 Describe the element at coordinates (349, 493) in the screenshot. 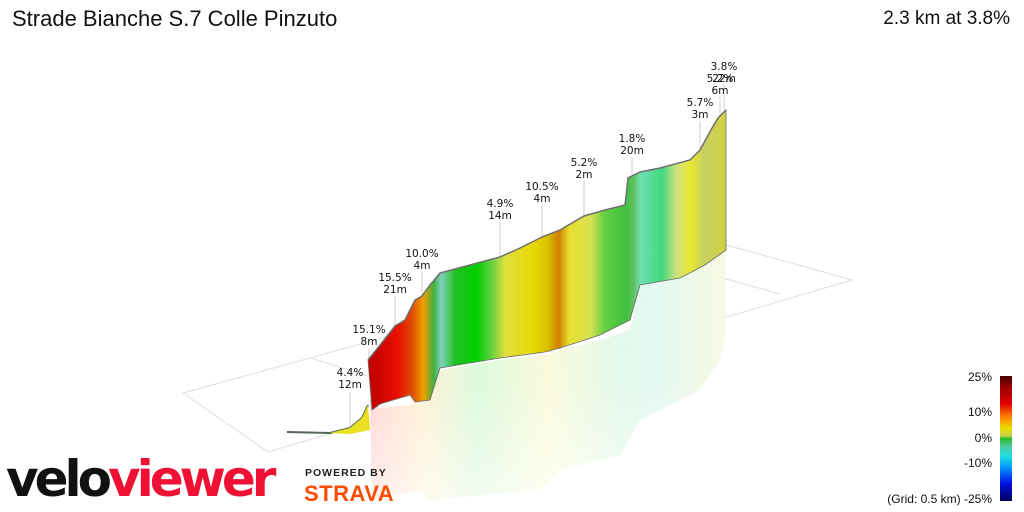

I see `strava-logo: STRAVA` at that location.